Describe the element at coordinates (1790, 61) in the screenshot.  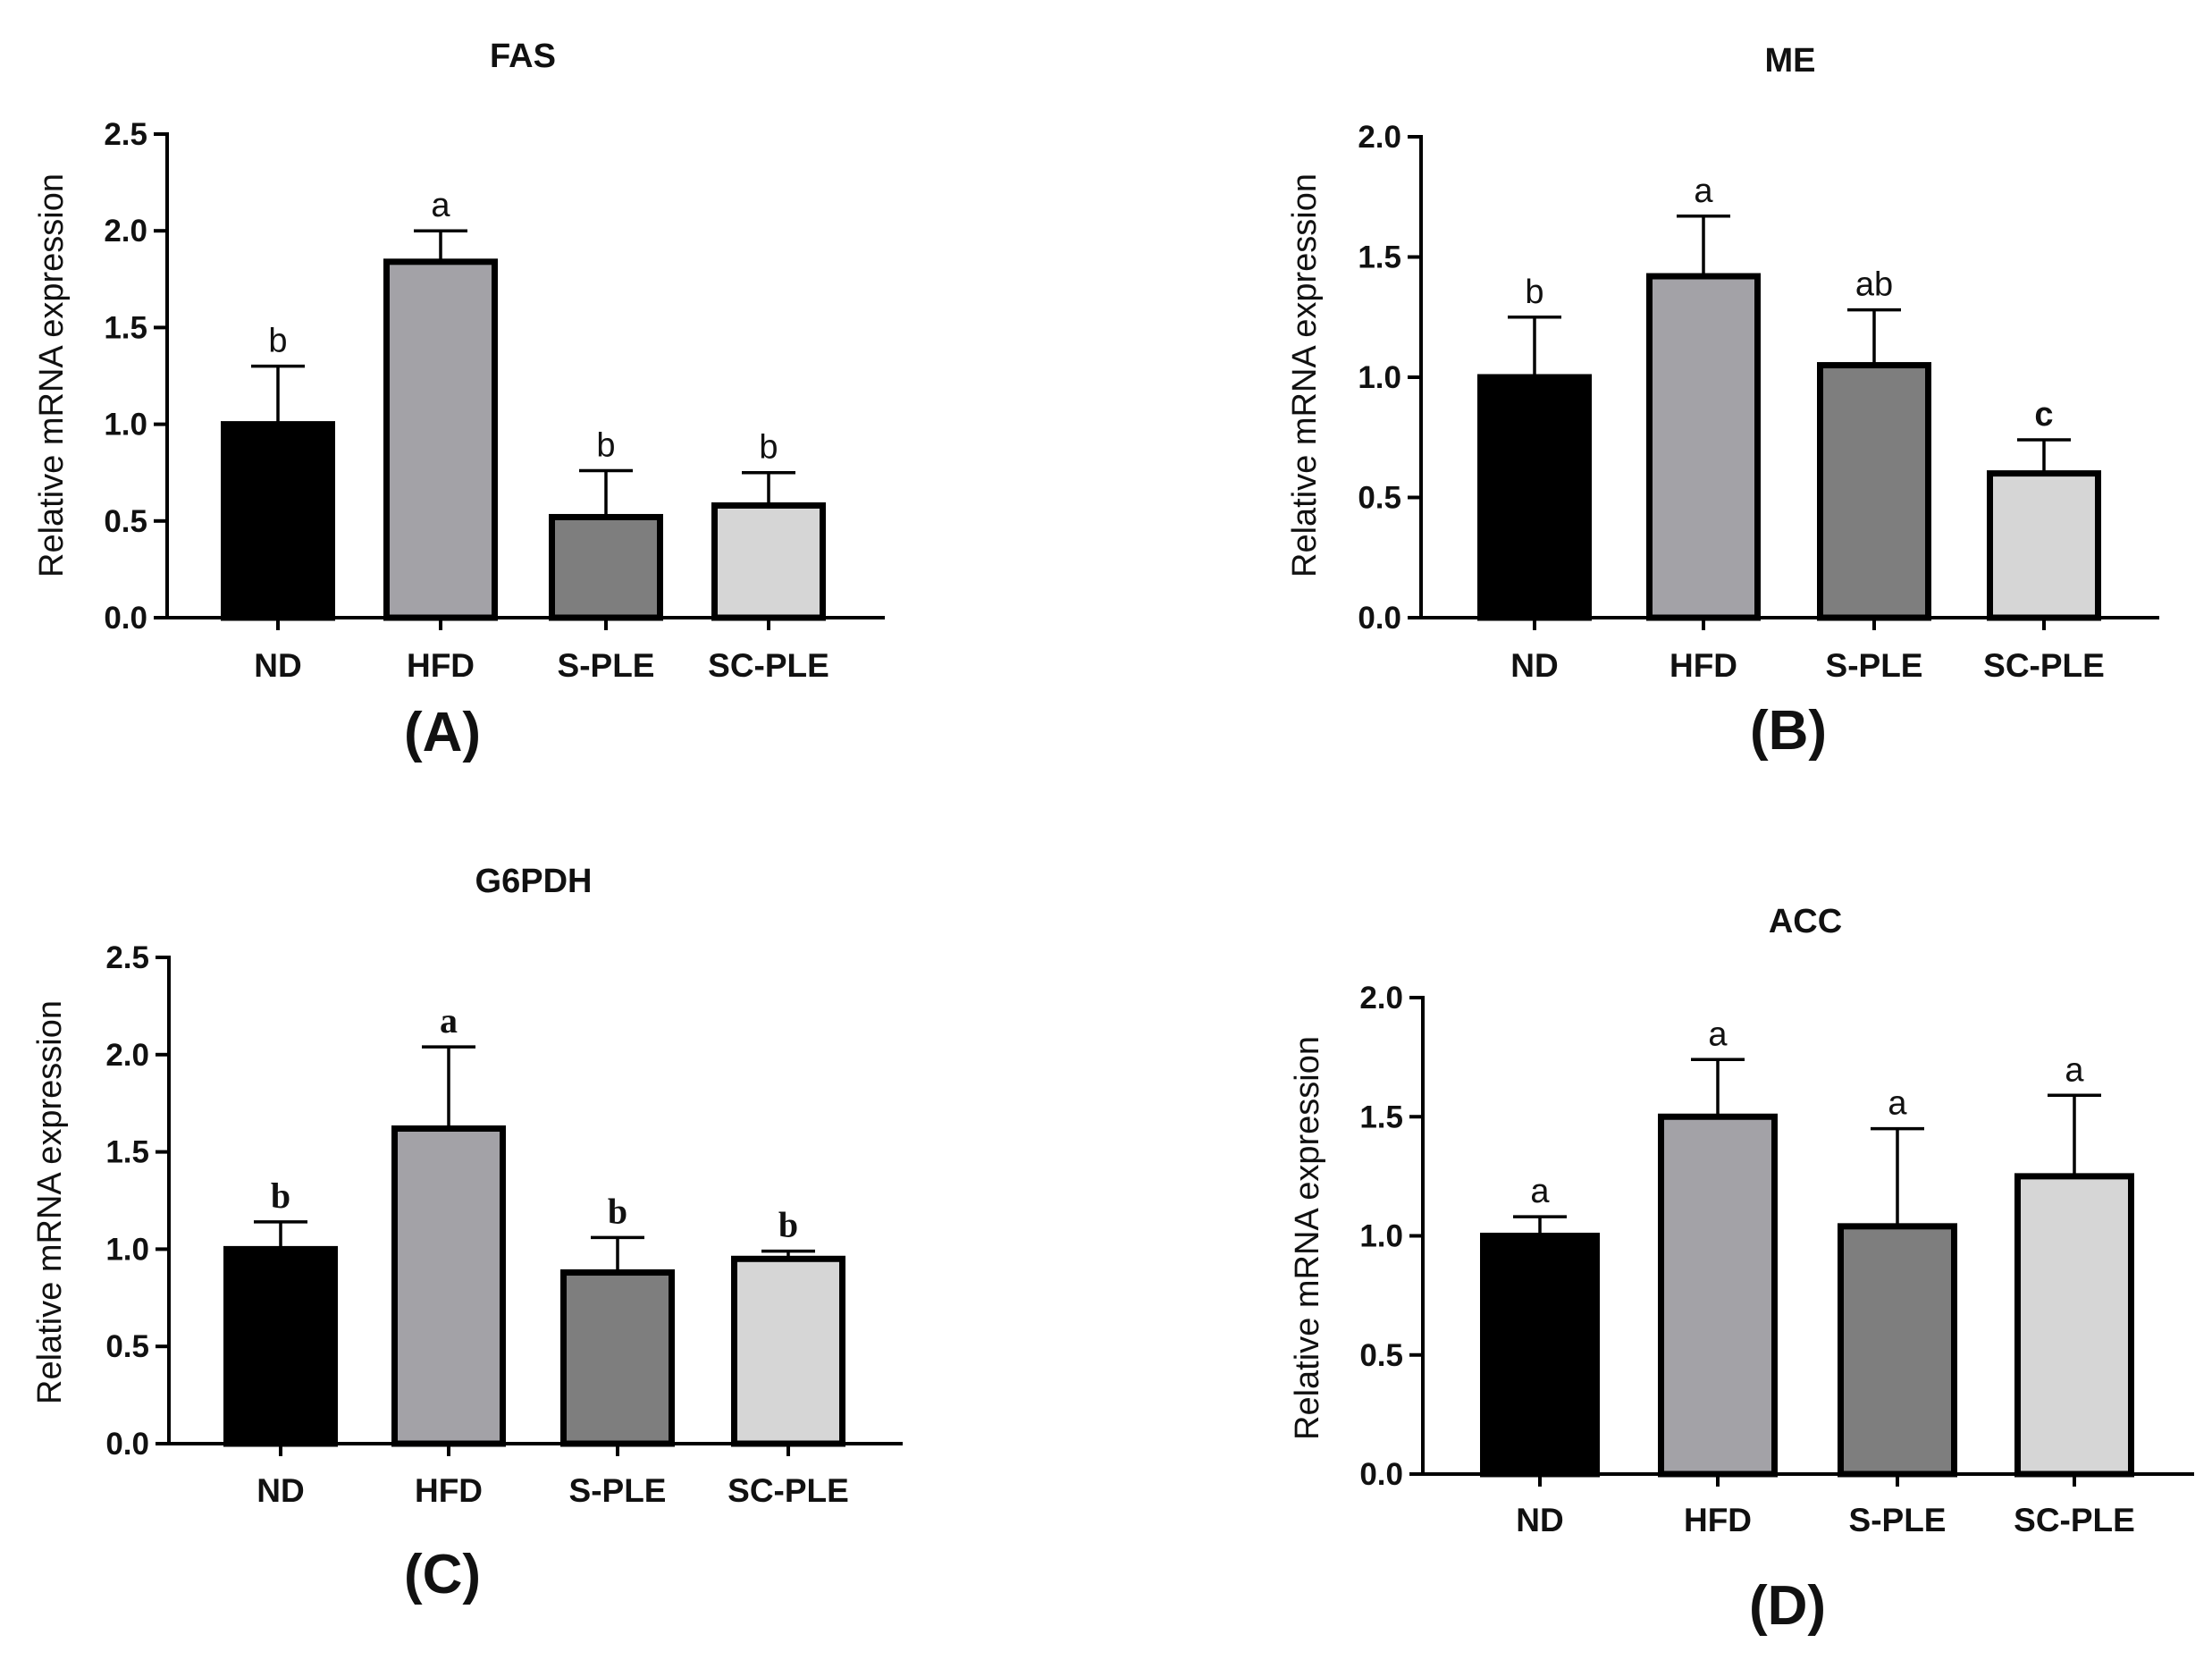
I see `chart-title: ME` at that location.